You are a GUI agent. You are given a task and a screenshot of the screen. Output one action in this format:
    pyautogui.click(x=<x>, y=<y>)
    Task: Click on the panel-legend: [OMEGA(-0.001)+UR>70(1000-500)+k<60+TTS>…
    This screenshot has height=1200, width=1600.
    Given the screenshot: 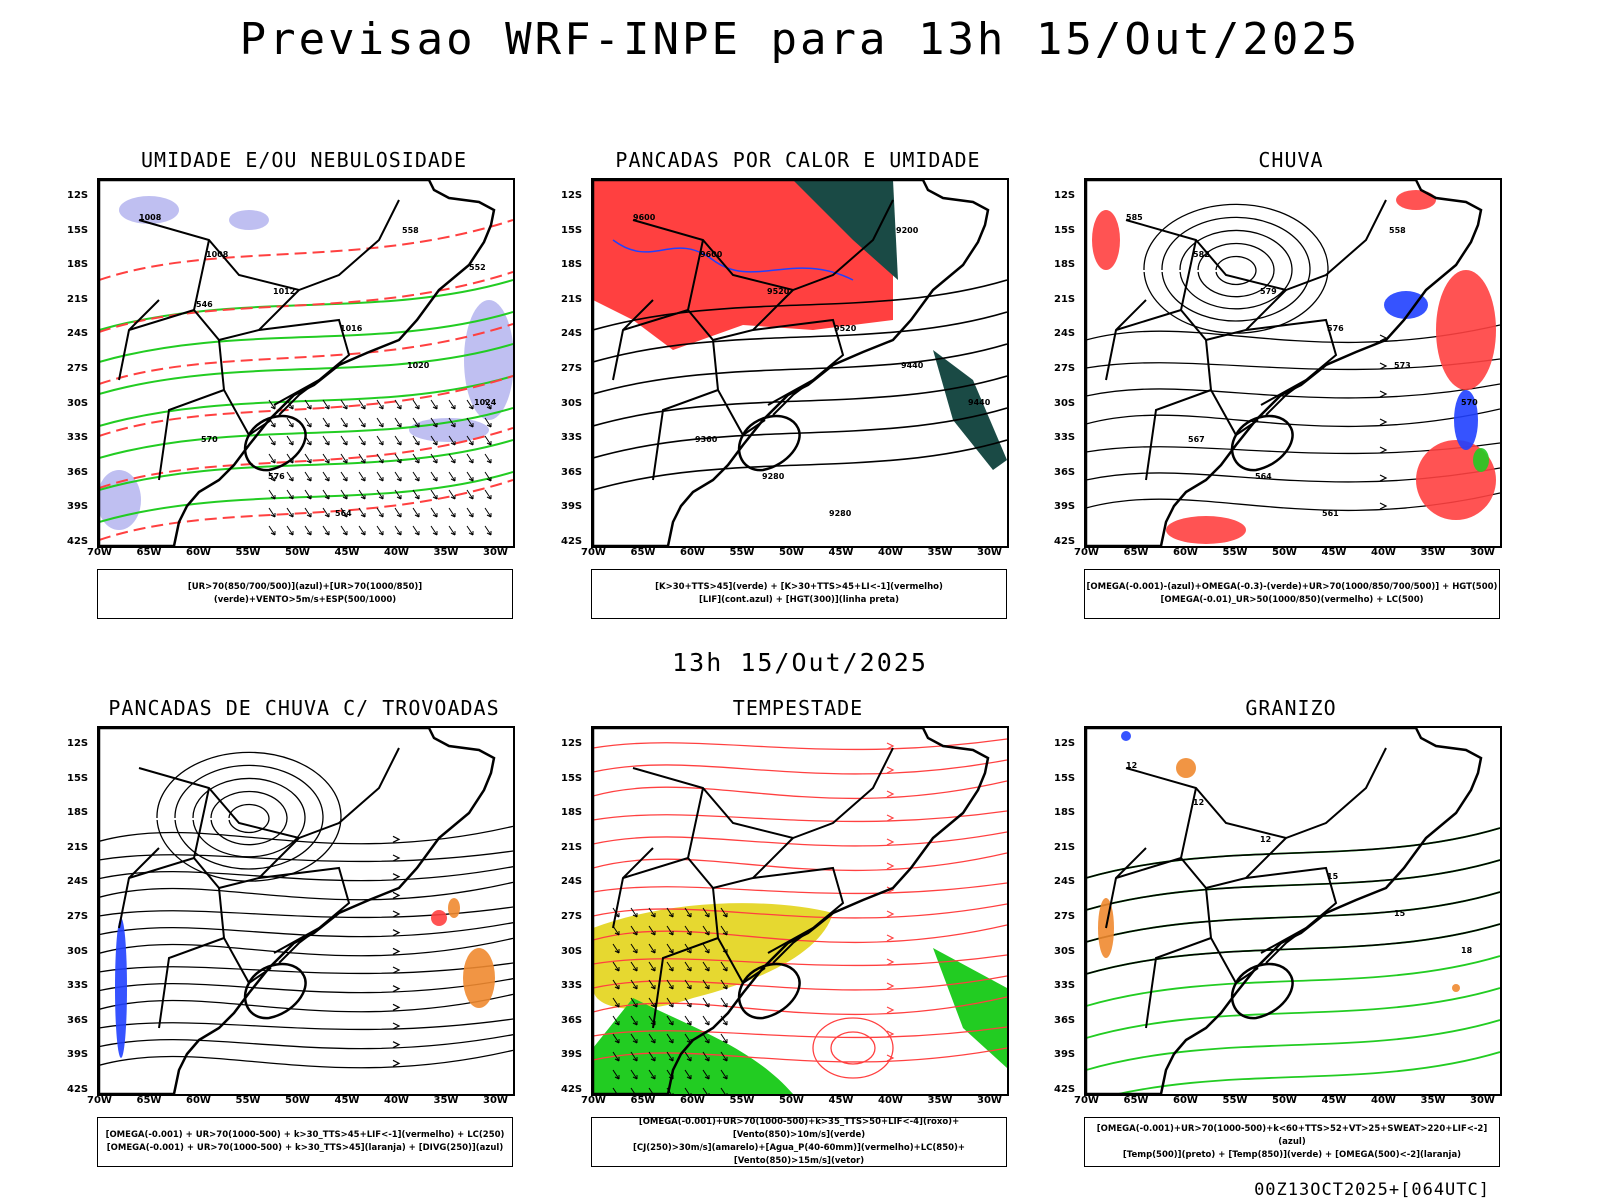 What is the action you would take?
    pyautogui.click(x=1292, y=1142)
    